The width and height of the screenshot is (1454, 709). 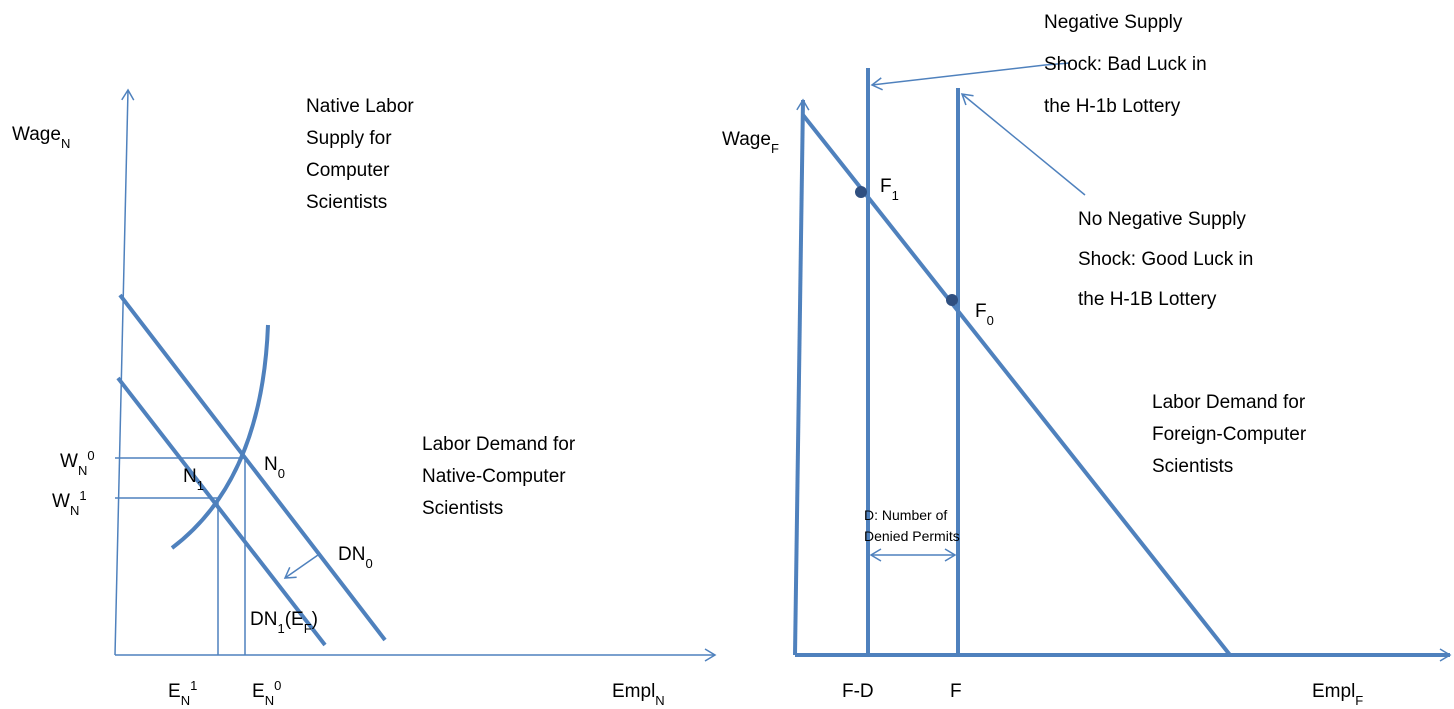 What do you see at coordinates (1147, 299) in the screenshot?
I see `text-part: the H-1B Lottery` at bounding box center [1147, 299].